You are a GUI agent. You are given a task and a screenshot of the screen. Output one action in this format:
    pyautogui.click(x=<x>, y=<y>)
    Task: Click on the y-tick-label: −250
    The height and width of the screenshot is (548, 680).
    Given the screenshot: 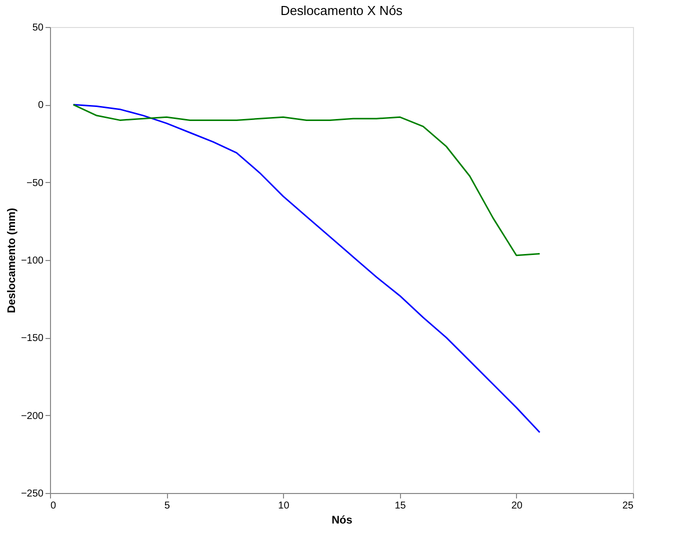 What is the action you would take?
    pyautogui.click(x=32, y=494)
    